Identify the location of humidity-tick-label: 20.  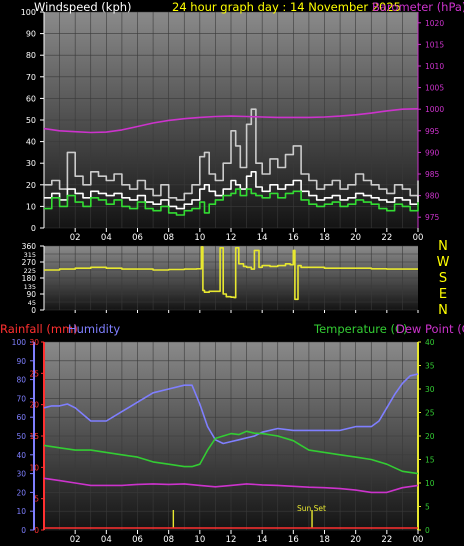
(21, 492).